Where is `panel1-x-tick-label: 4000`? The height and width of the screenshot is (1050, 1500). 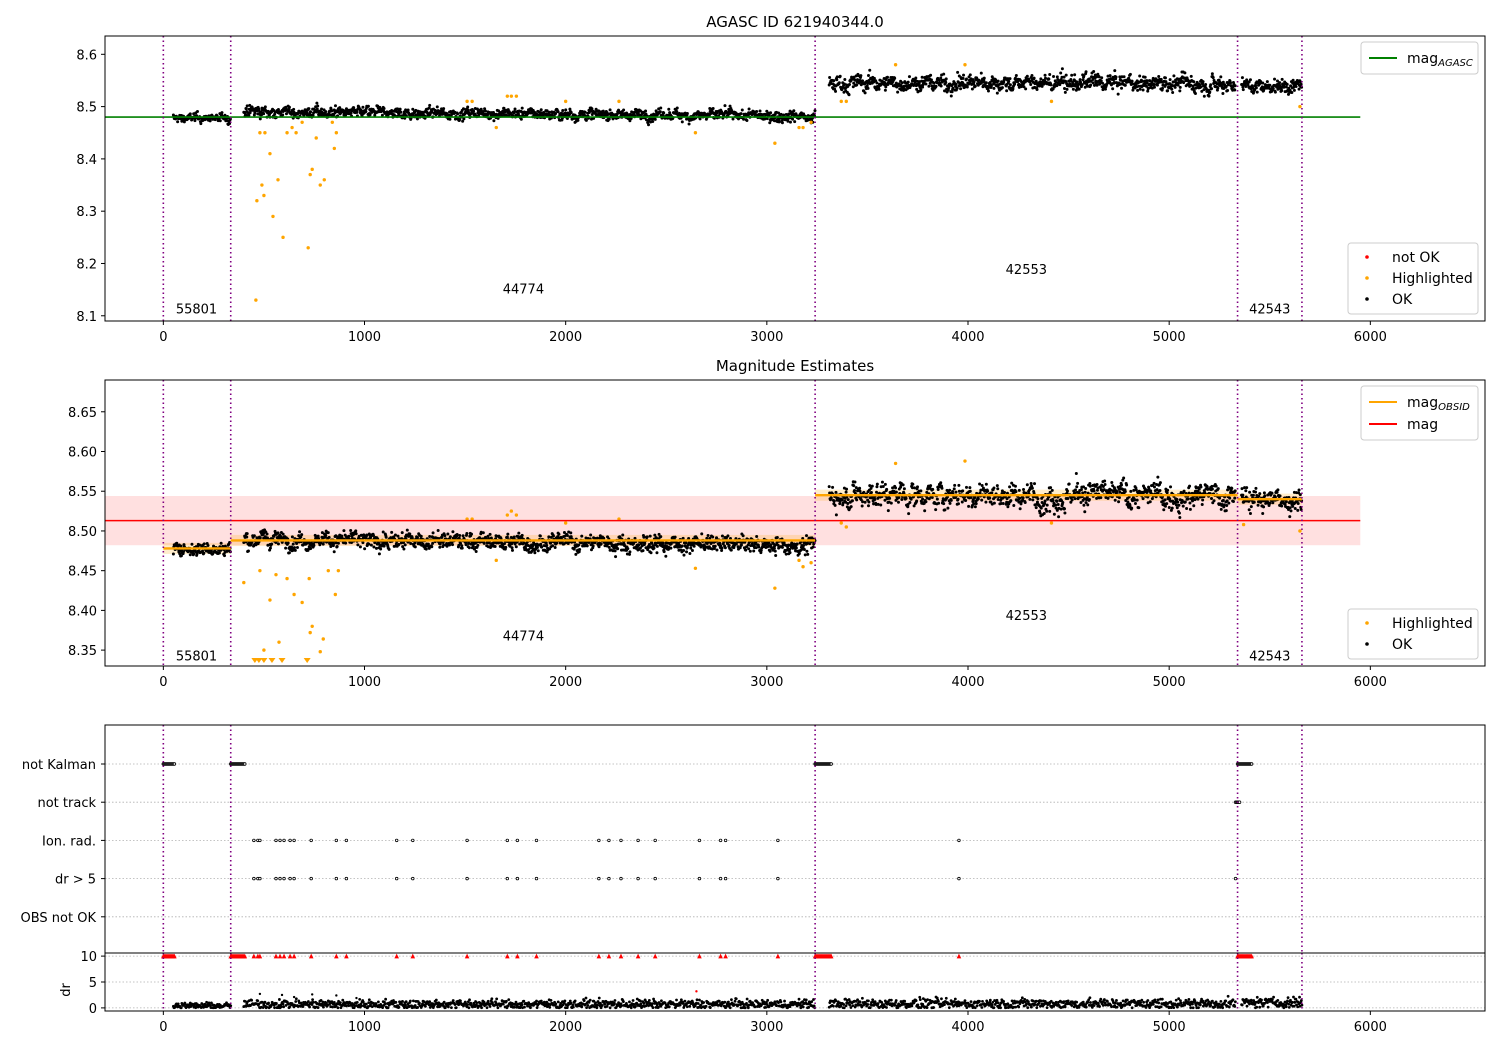 panel1-x-tick-label: 4000 is located at coordinates (967, 337).